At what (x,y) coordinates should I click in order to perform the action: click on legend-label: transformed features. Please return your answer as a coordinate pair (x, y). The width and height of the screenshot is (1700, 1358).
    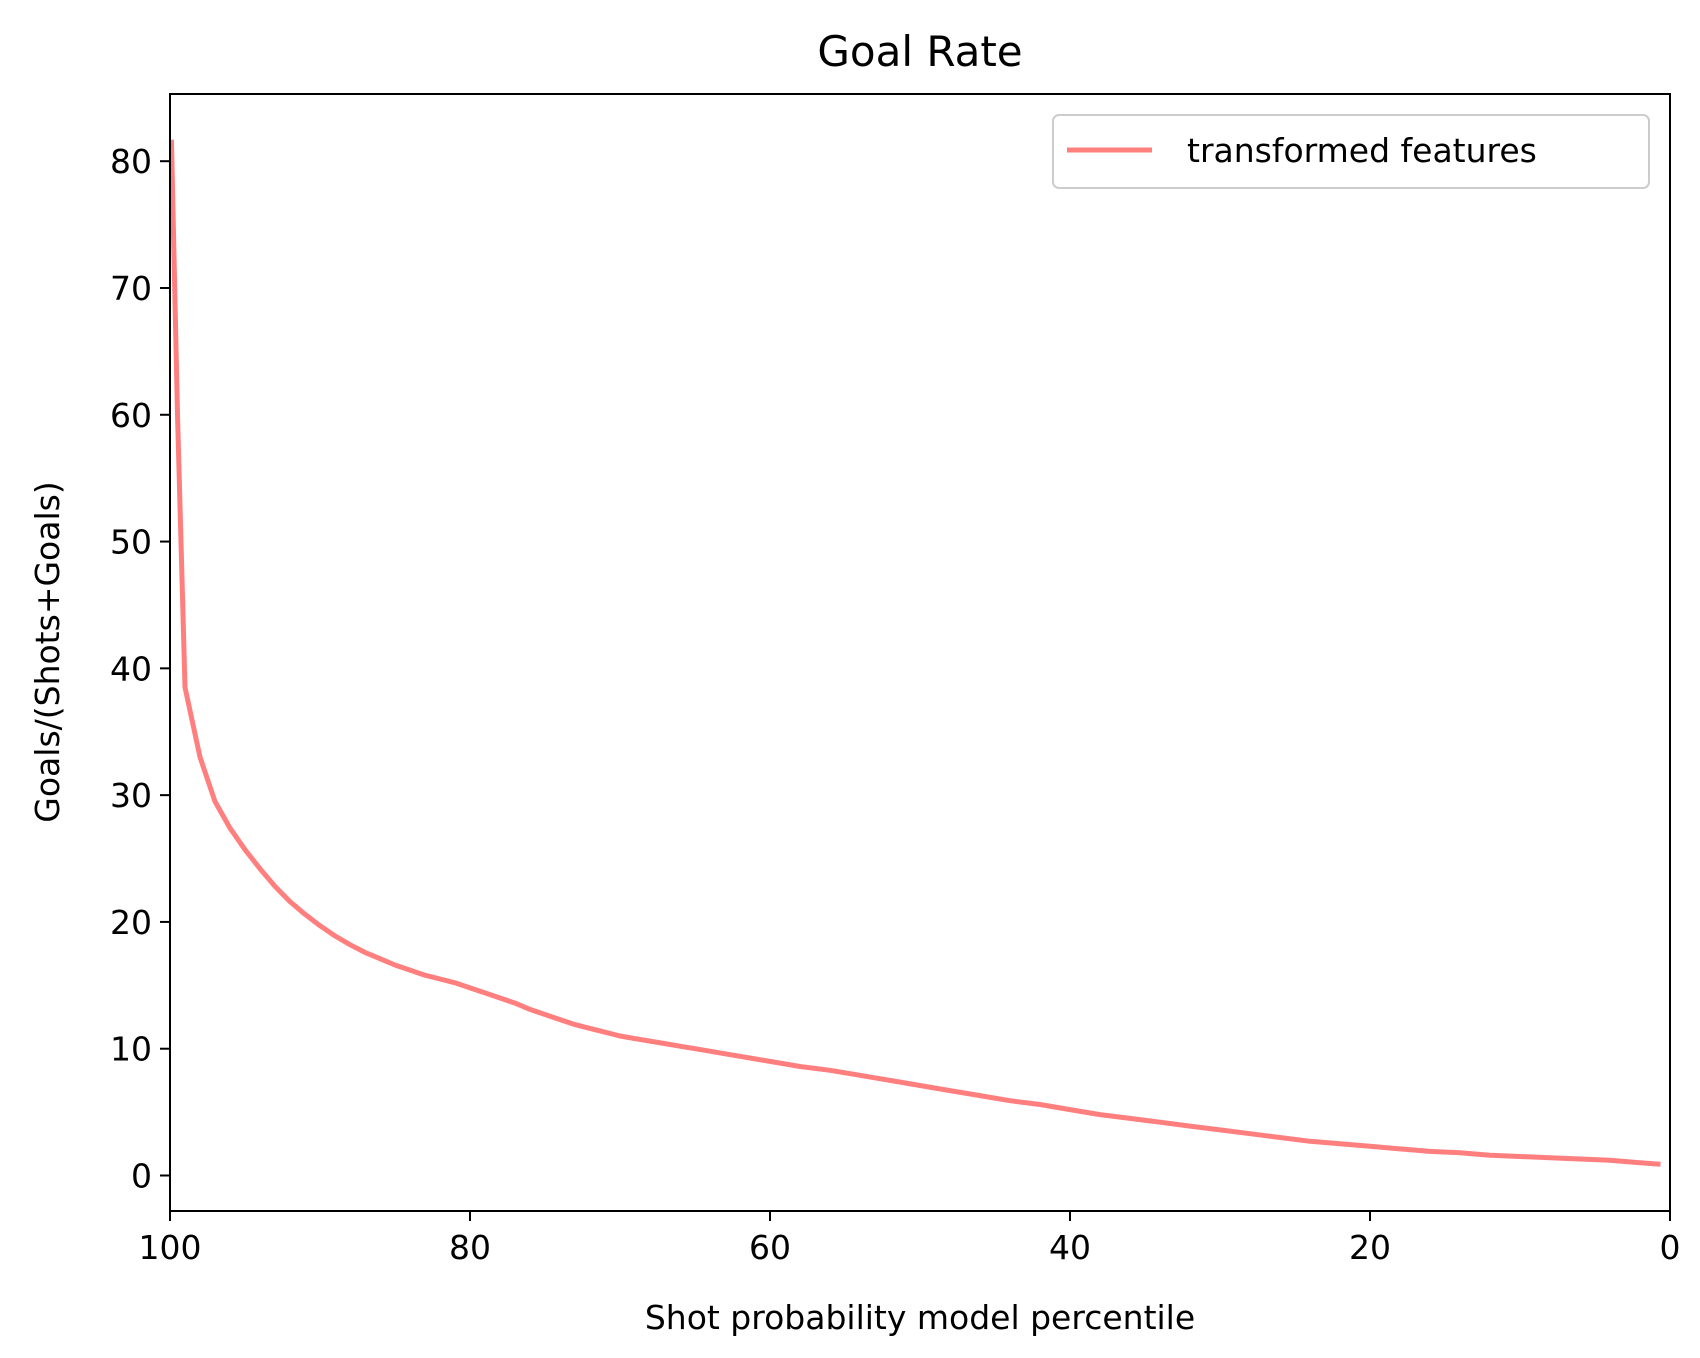
    Looking at the image, I should click on (1362, 150).